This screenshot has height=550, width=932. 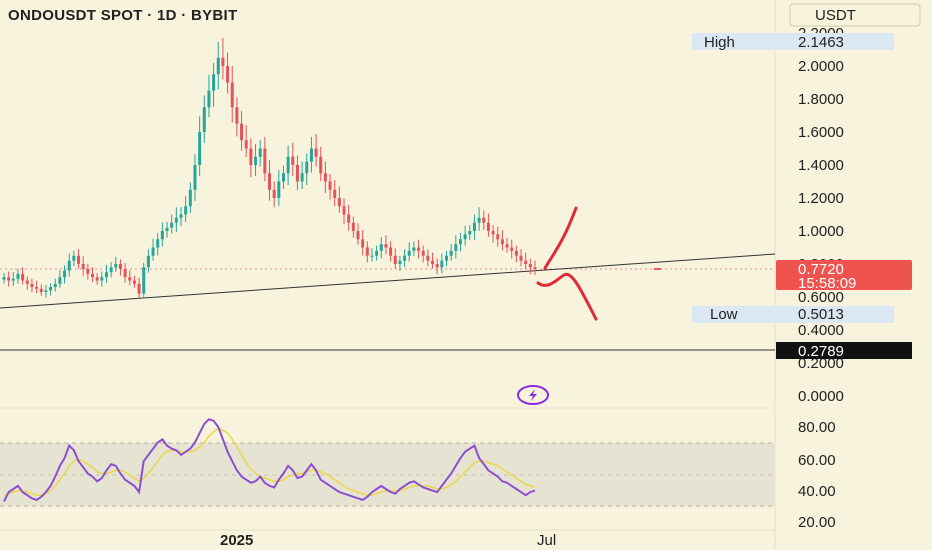 What do you see at coordinates (835, 15) in the screenshot?
I see `currency-button-label: USDT` at bounding box center [835, 15].